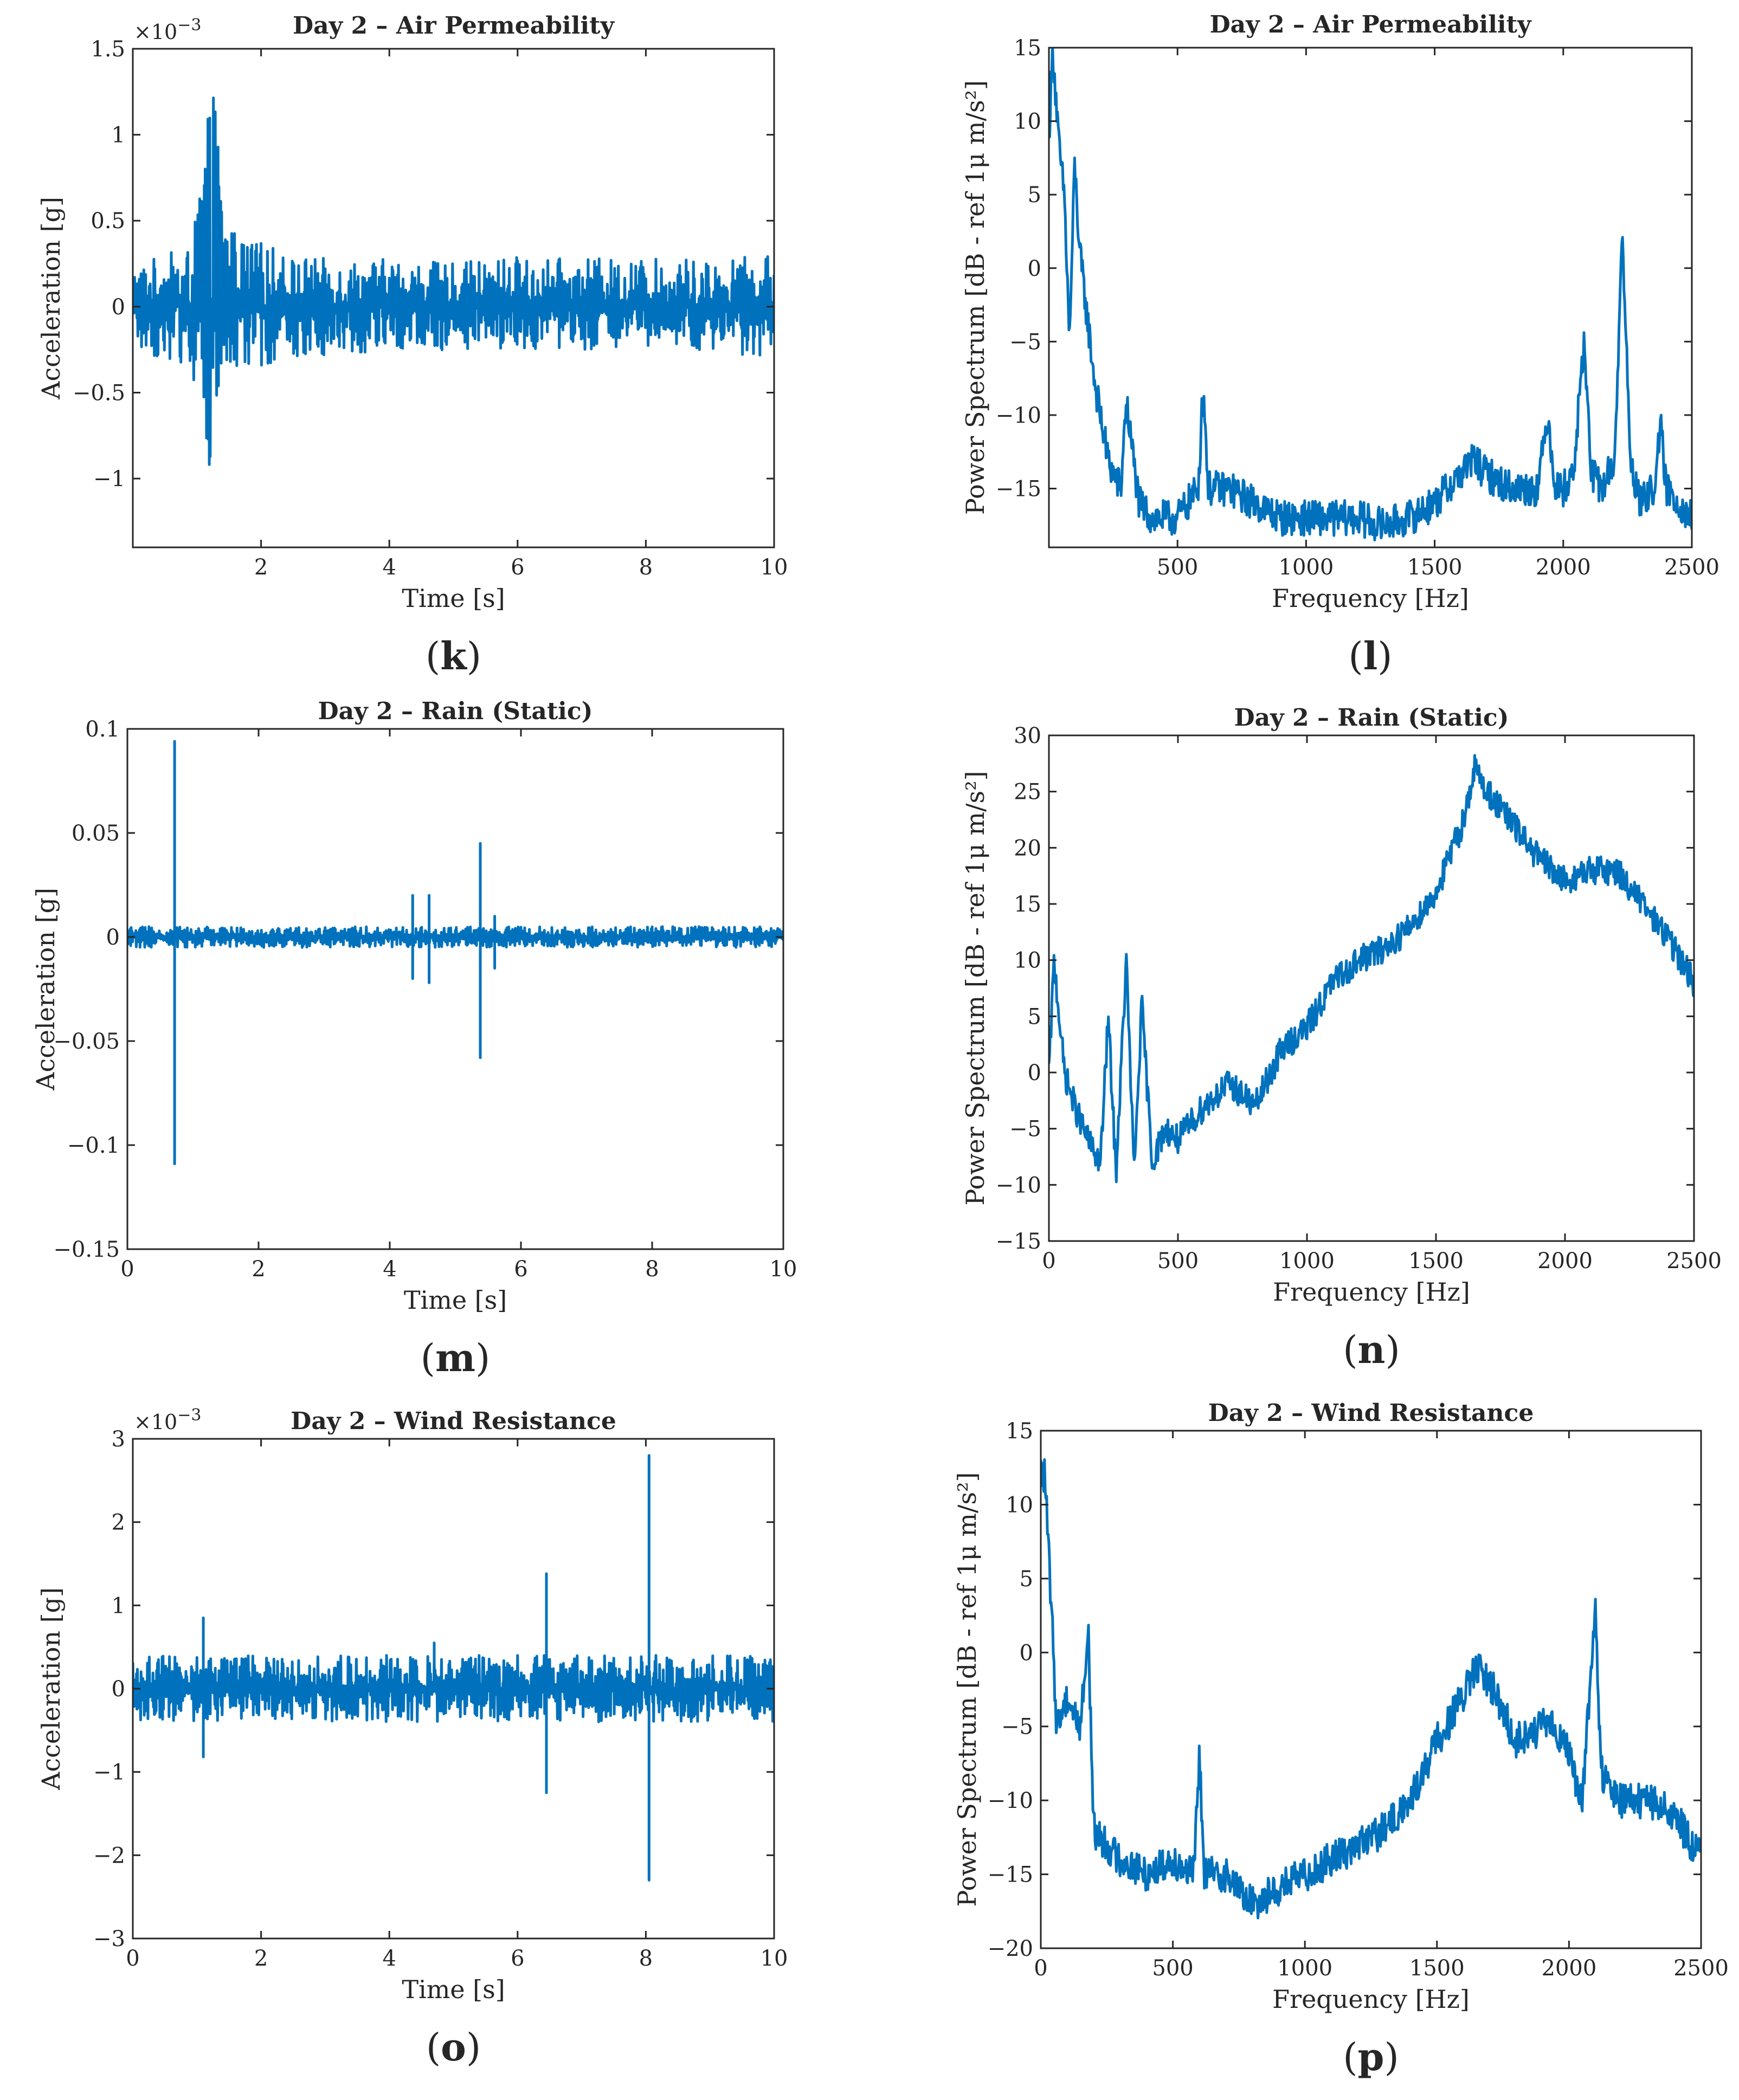 The width and height of the screenshot is (1739, 2100). I want to click on x-tick-label-p: 2000, so click(1569, 1969).